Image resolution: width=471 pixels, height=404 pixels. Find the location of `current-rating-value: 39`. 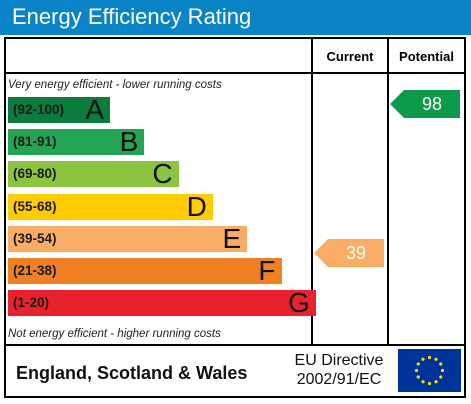

current-rating-value: 39 is located at coordinates (356, 252).